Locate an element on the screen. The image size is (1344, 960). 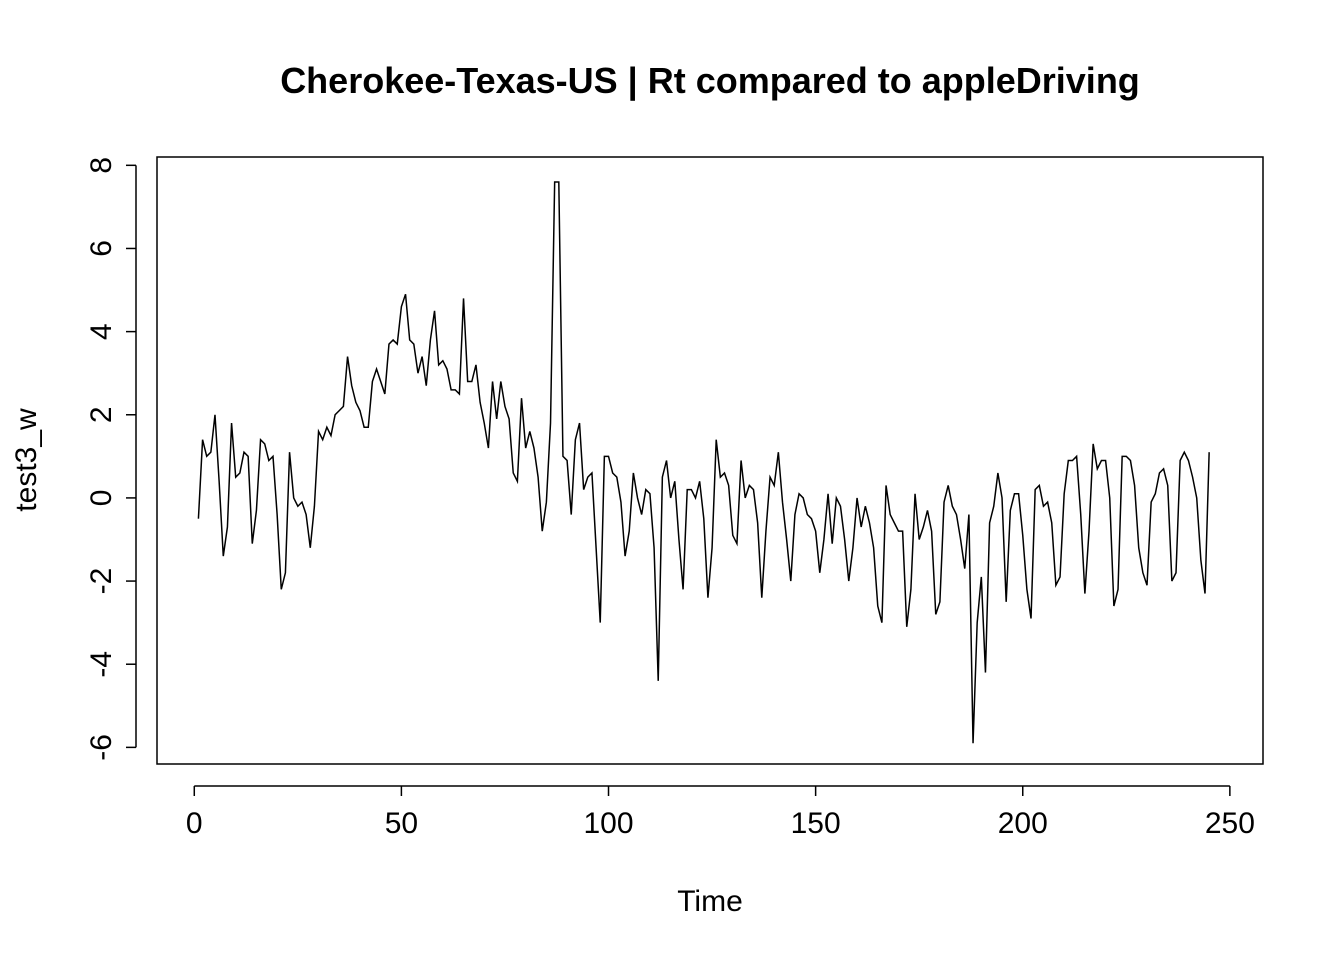
x-tick-label: 250 is located at coordinates (1230, 823).